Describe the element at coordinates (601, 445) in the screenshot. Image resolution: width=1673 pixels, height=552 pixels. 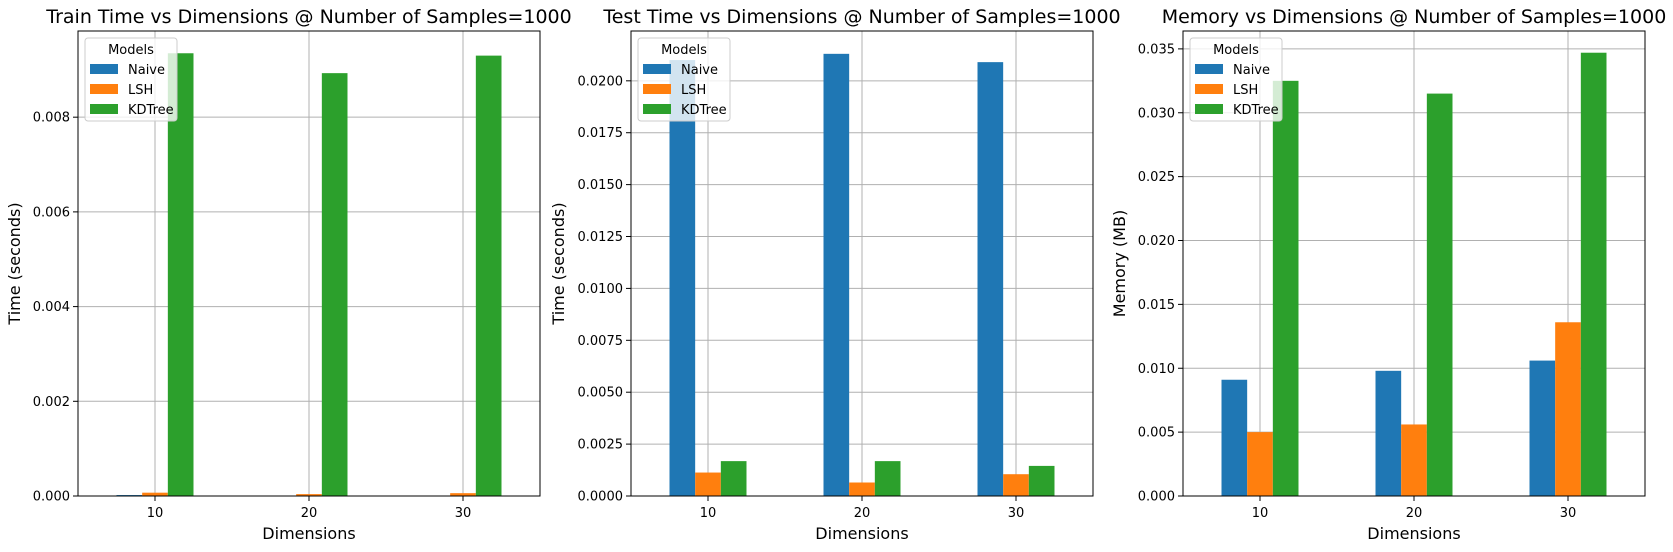
I see `y-tick-label: 0.0025` at that location.